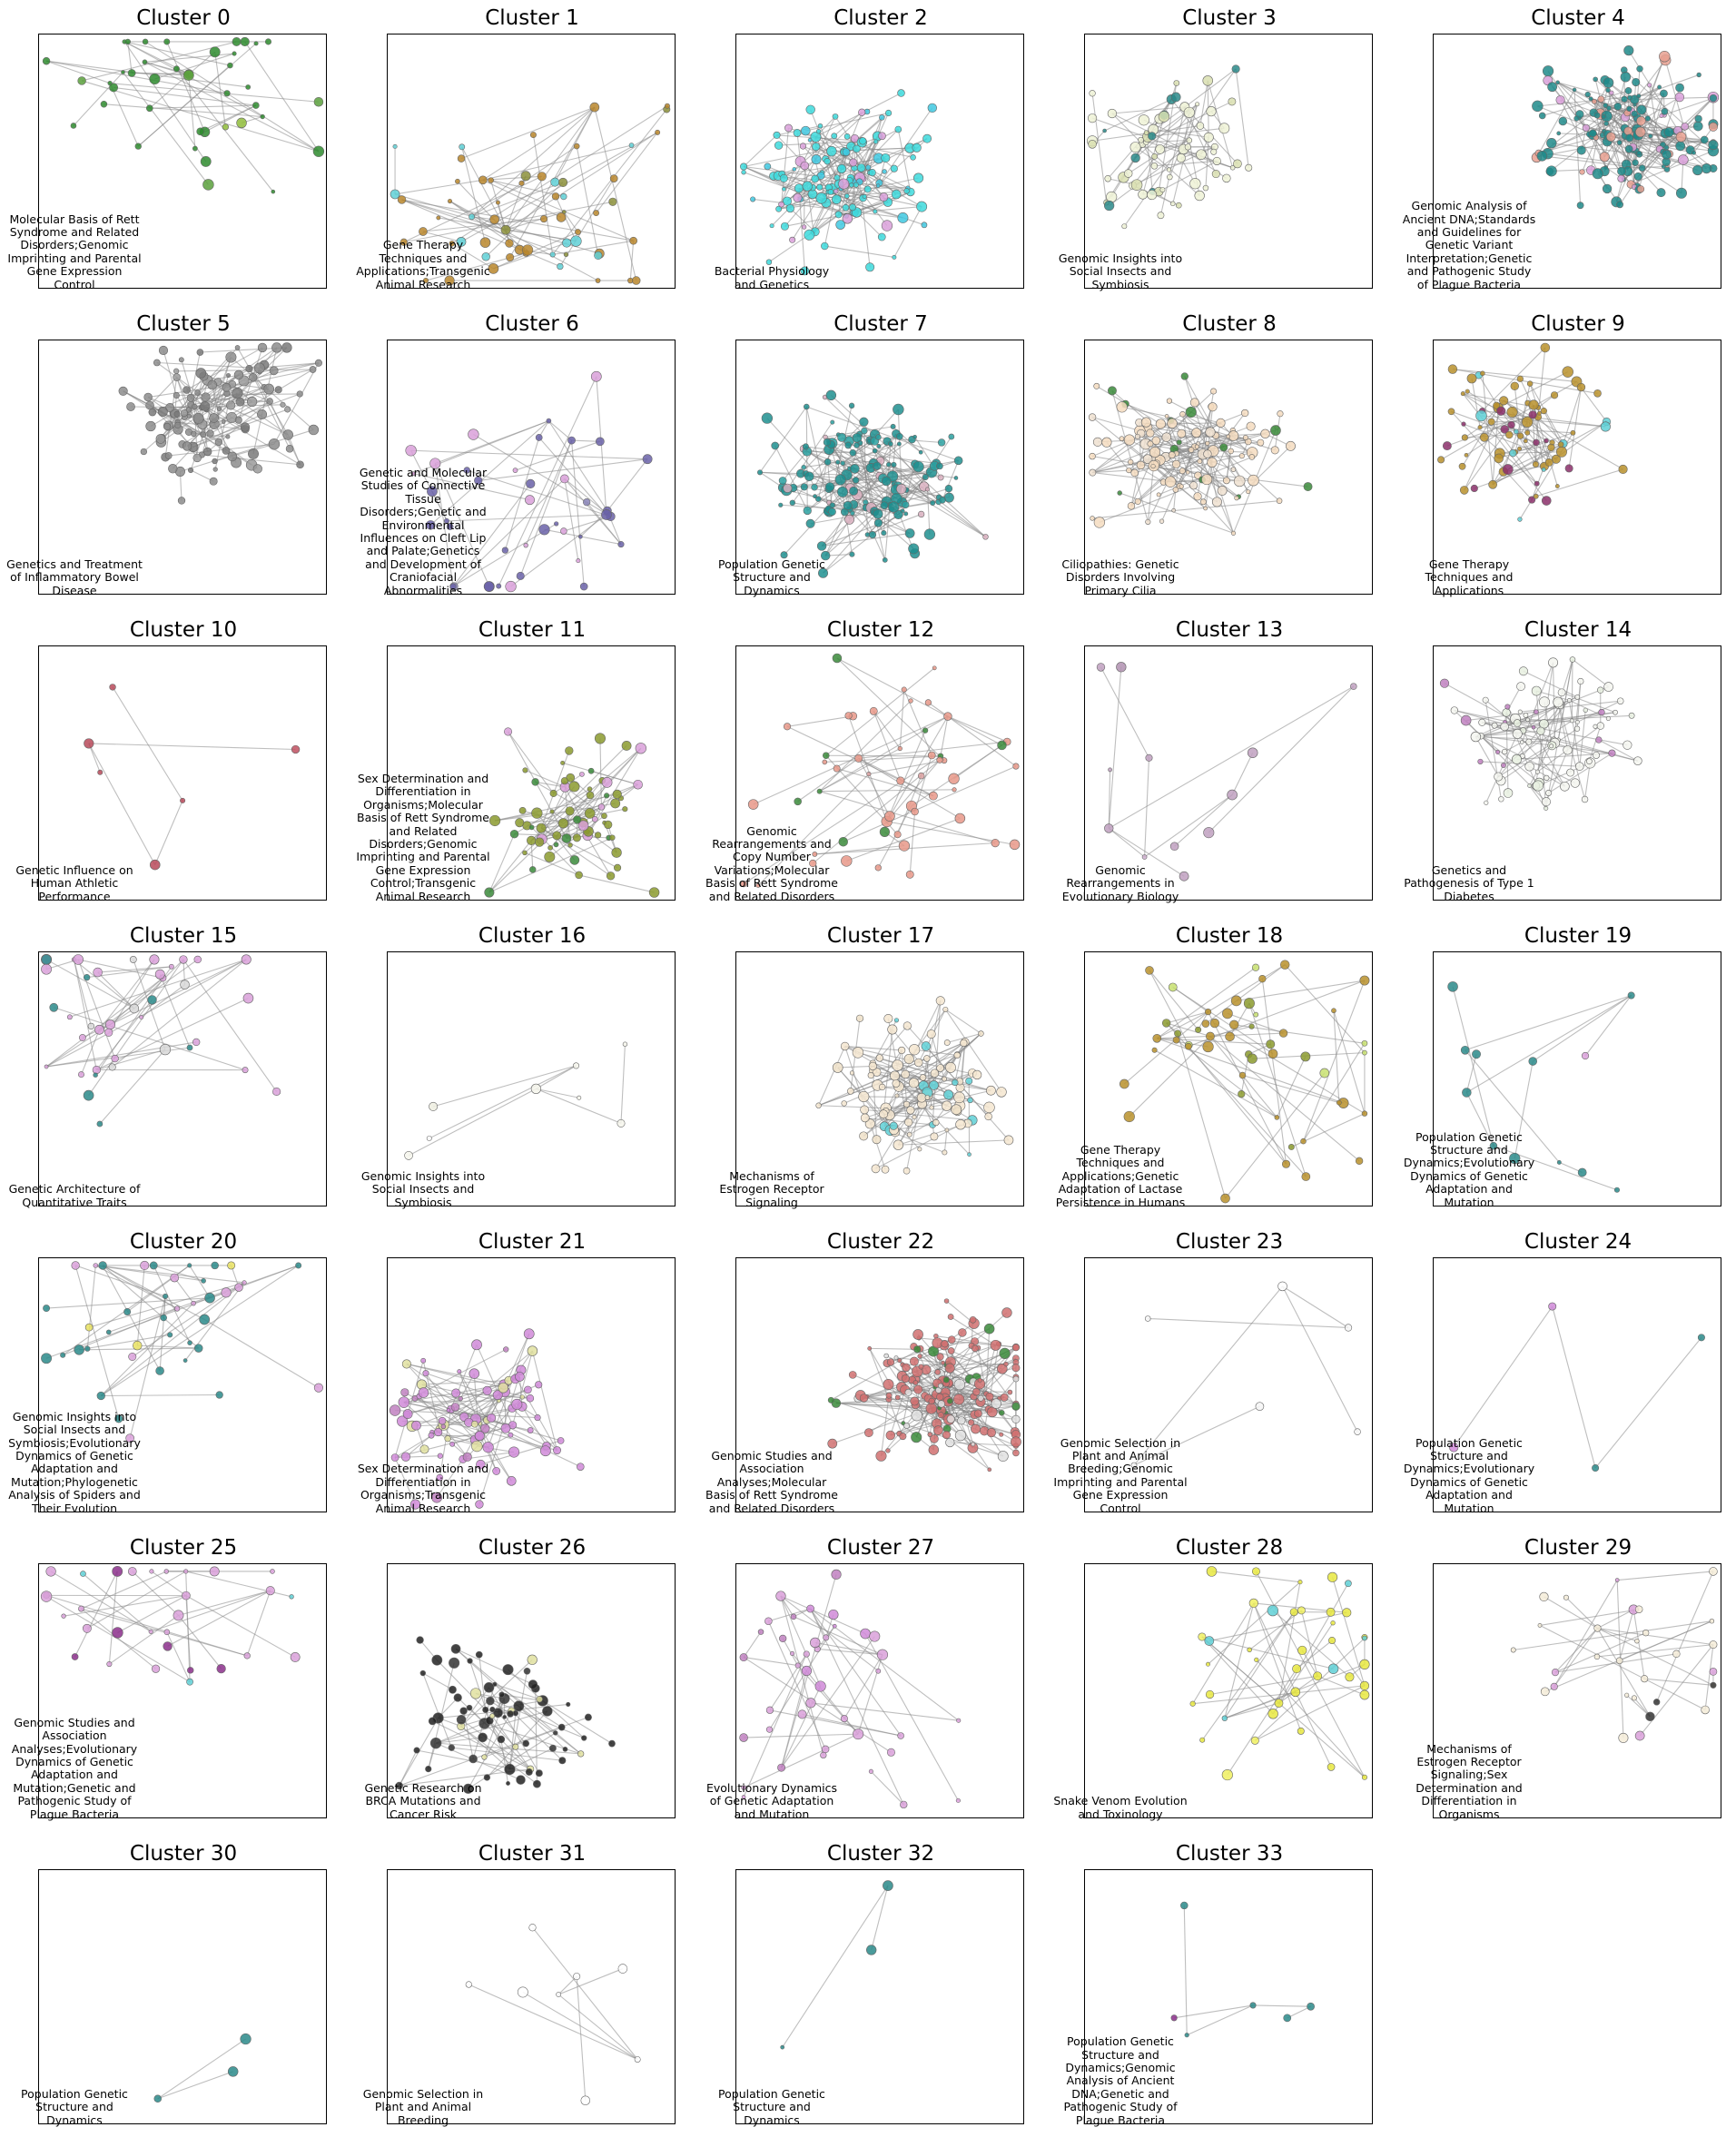 The width and height of the screenshot is (1736, 2147). I want to click on panel-title: Cluster 9, so click(1578, 324).